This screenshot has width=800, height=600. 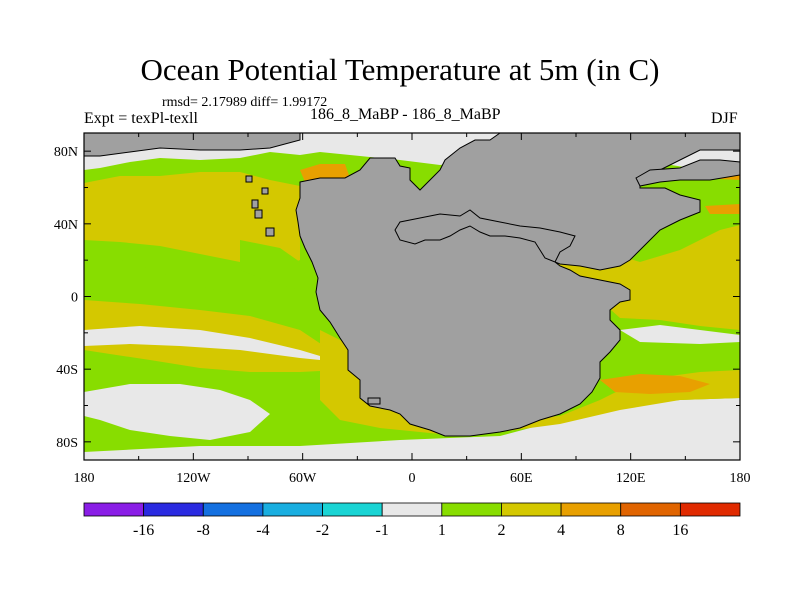 I want to click on experiment-label: Expt = texPl-texll, so click(x=141, y=118).